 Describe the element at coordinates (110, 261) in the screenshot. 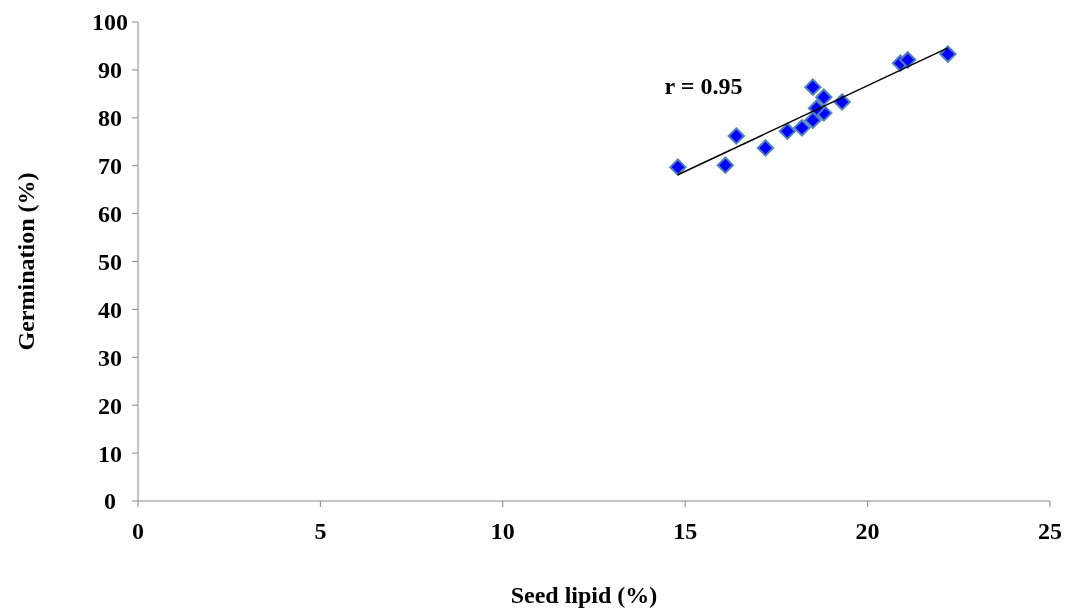

I see `y-tick-label: 50` at that location.